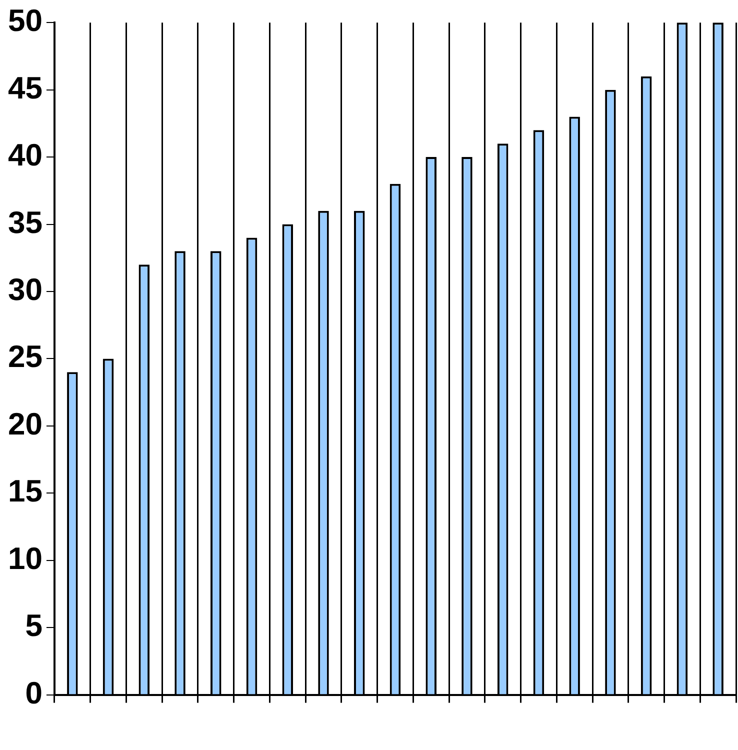 The image size is (738, 750). I want to click on y-tick-label: 20, so click(25, 424).